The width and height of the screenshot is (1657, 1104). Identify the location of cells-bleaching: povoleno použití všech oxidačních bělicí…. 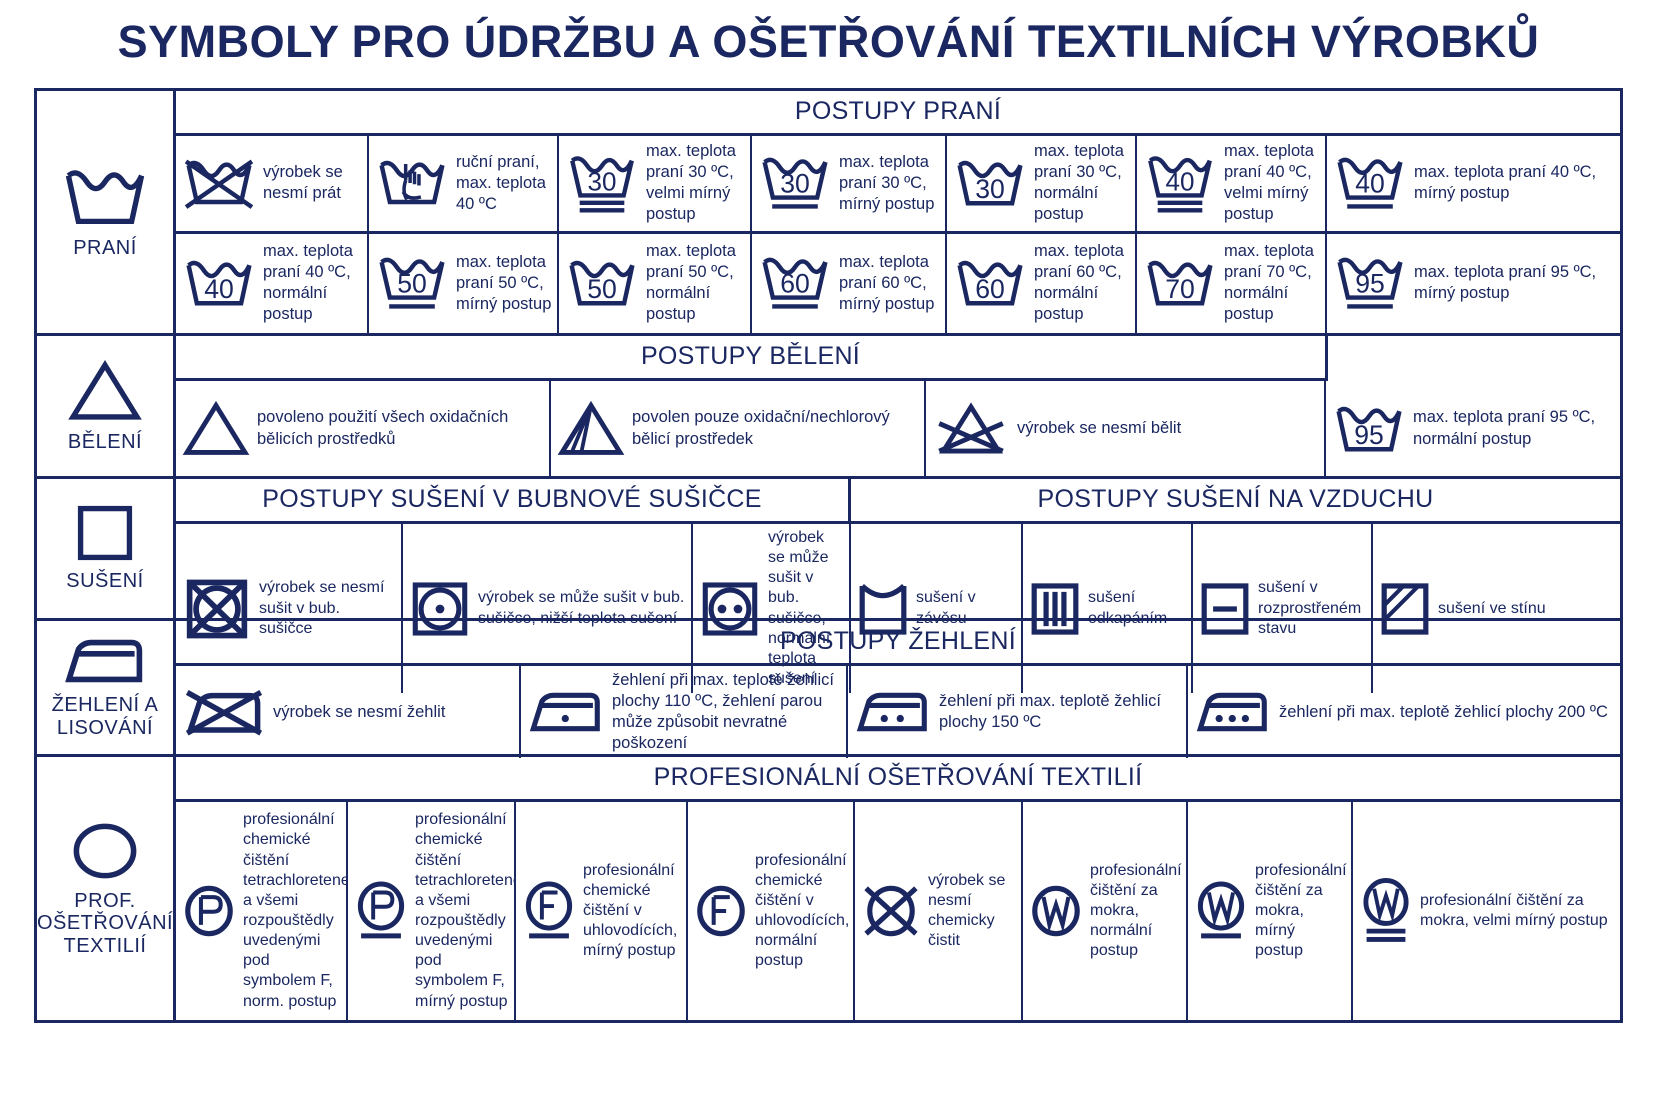
(898, 428).